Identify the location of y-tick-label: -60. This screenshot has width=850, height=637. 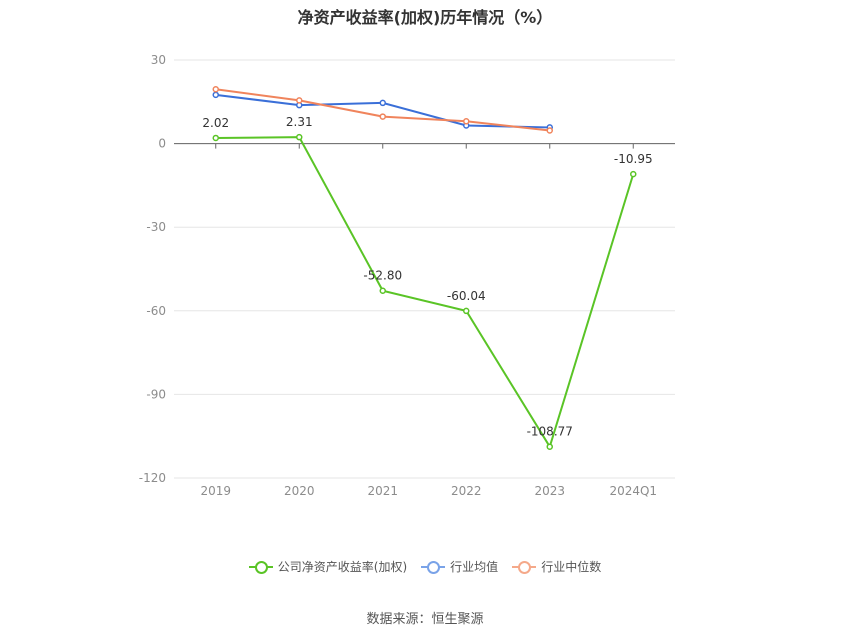
(156, 311).